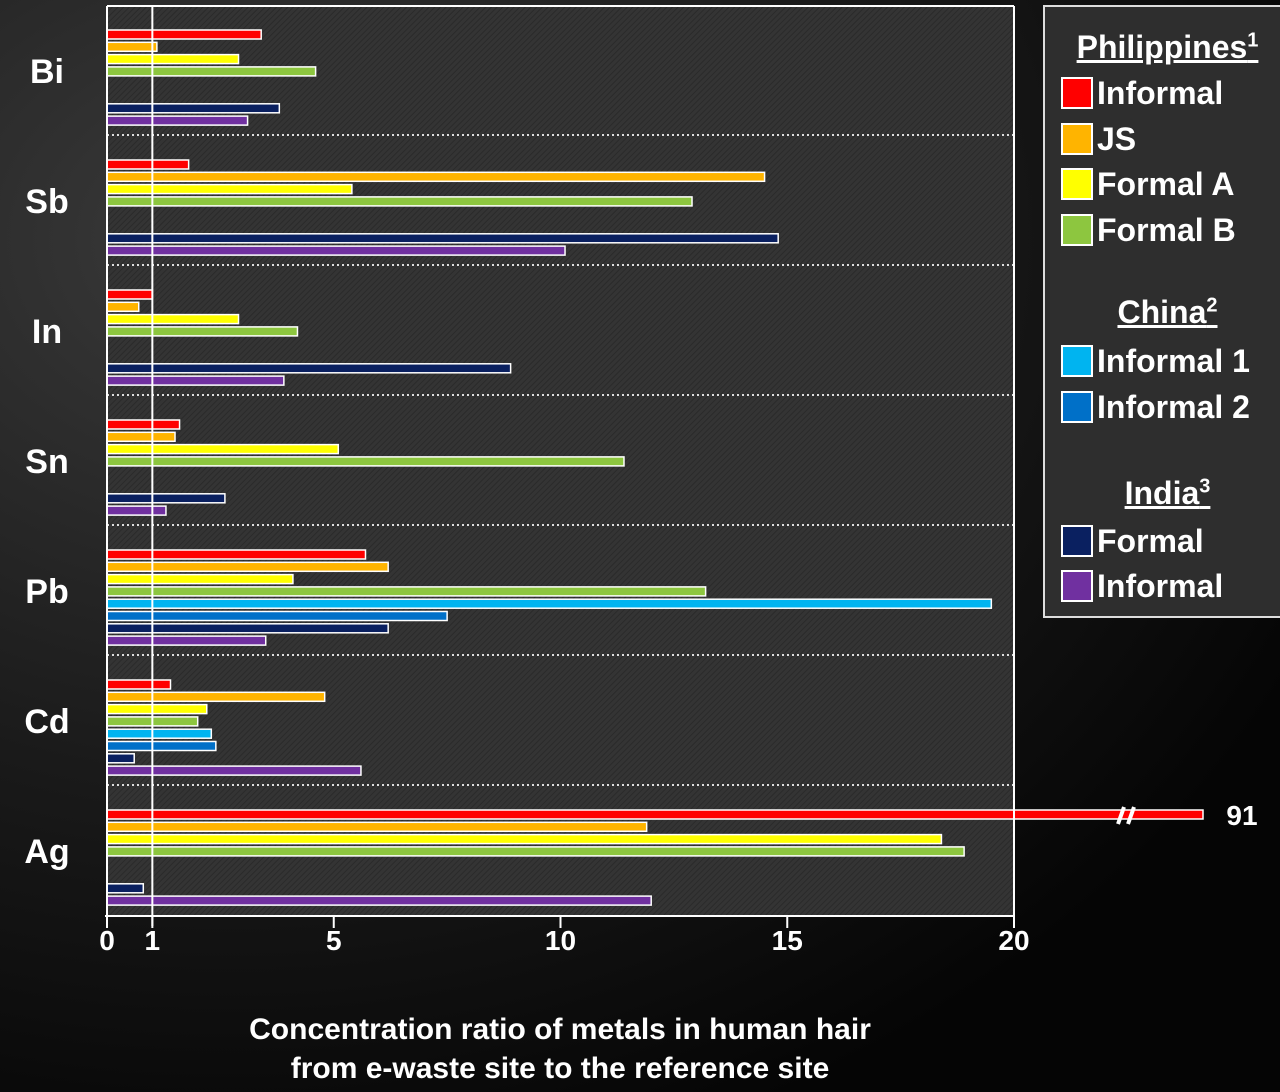 This screenshot has width=1280, height=1092. I want to click on x-tick-label: 10, so click(560, 940).